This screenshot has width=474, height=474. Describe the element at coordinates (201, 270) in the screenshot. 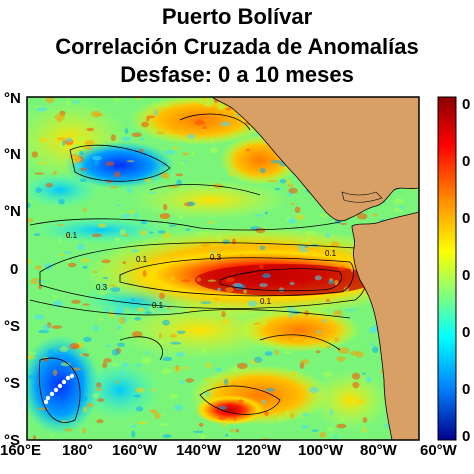

I see `contour-label-group: 0.1 0.1 0.1 0.1 0.3 0.3 0.1` at that location.